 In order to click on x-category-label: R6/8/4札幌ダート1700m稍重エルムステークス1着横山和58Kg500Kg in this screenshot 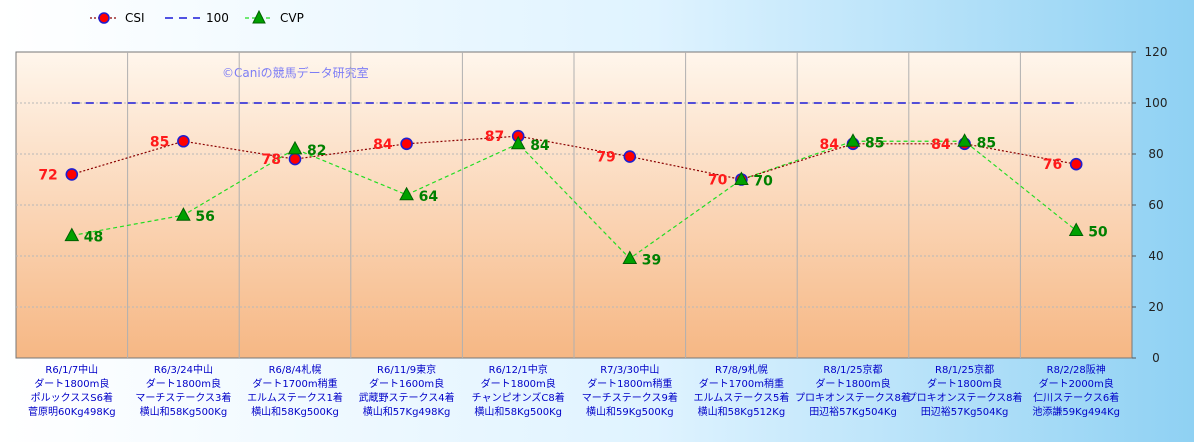, I will do `click(295, 390)`.